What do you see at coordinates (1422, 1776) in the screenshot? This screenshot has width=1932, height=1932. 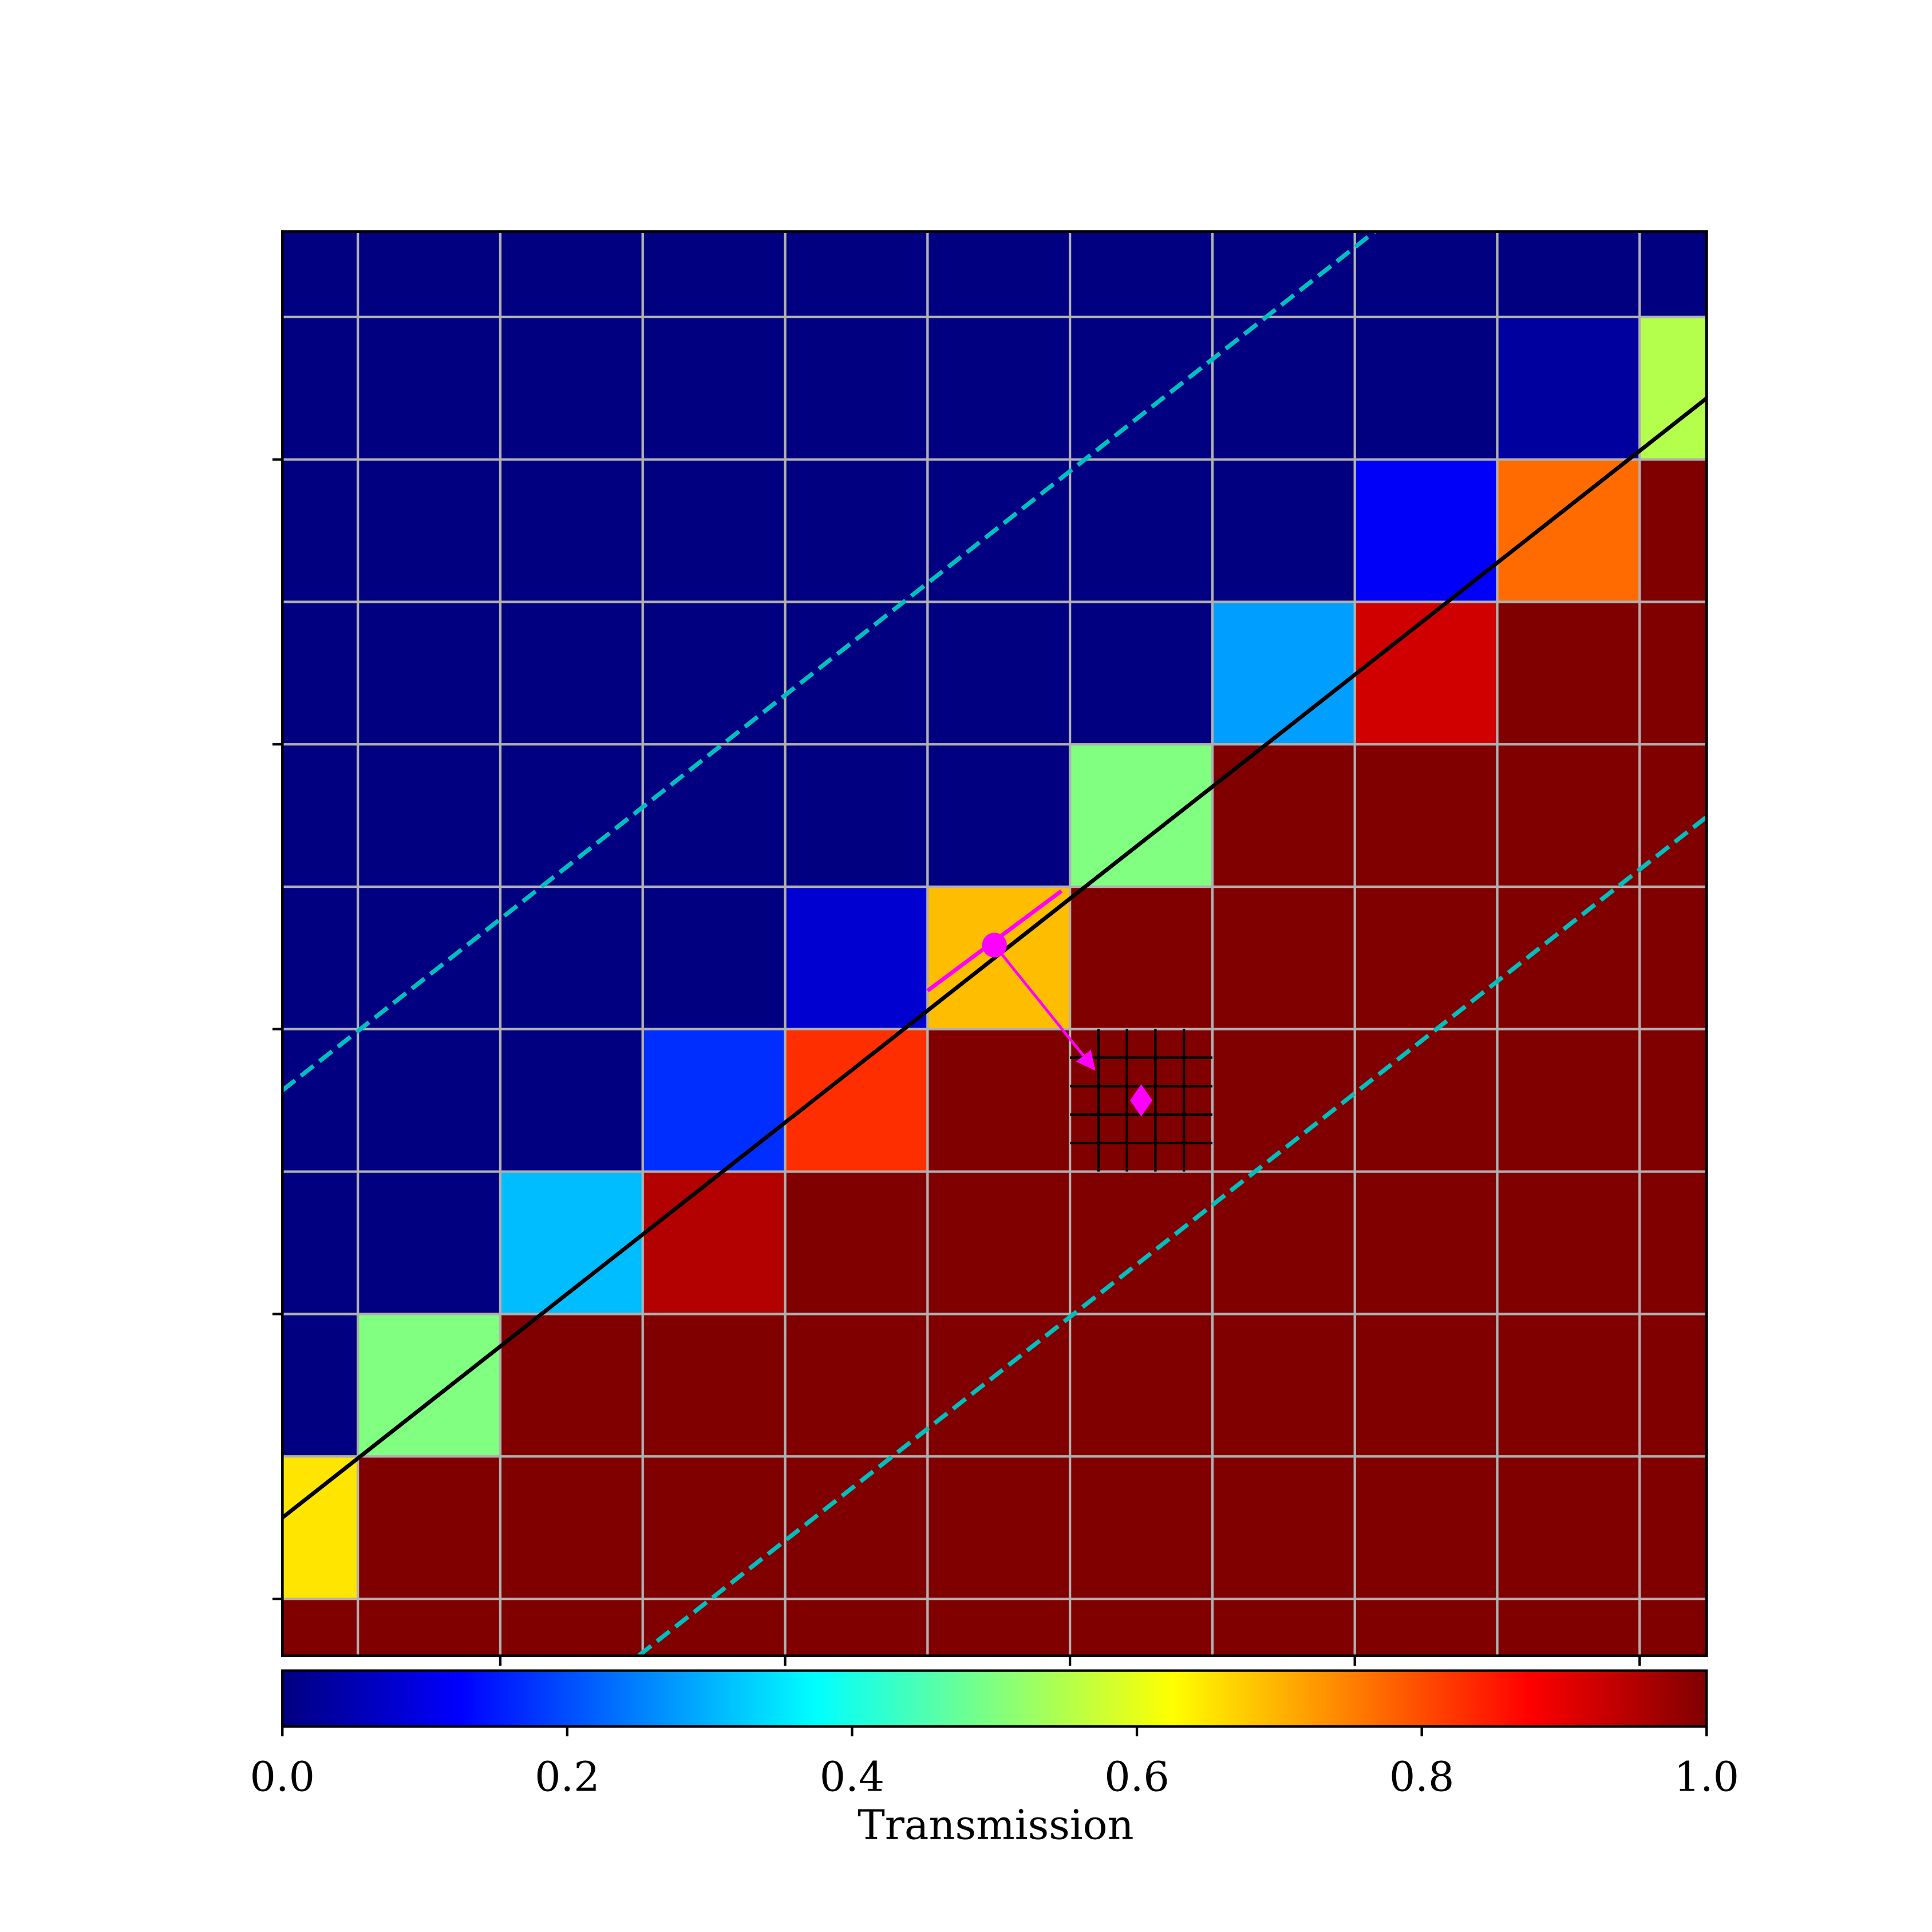 I see `colorbar-tick-label: 0.8` at bounding box center [1422, 1776].